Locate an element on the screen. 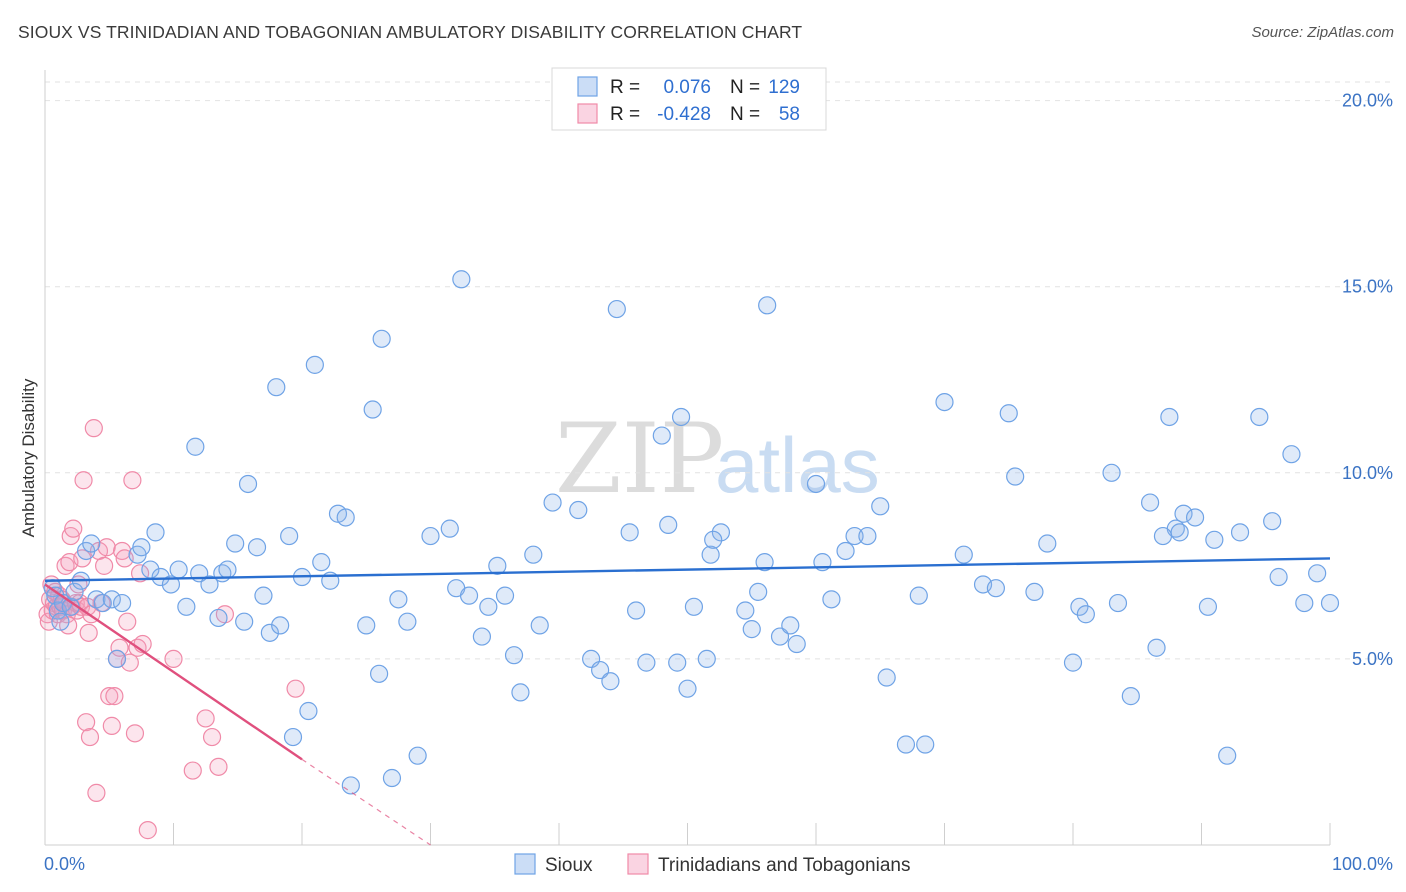 The width and height of the screenshot is (1406, 892). legend-label-sioux: Sioux is located at coordinates (569, 865).